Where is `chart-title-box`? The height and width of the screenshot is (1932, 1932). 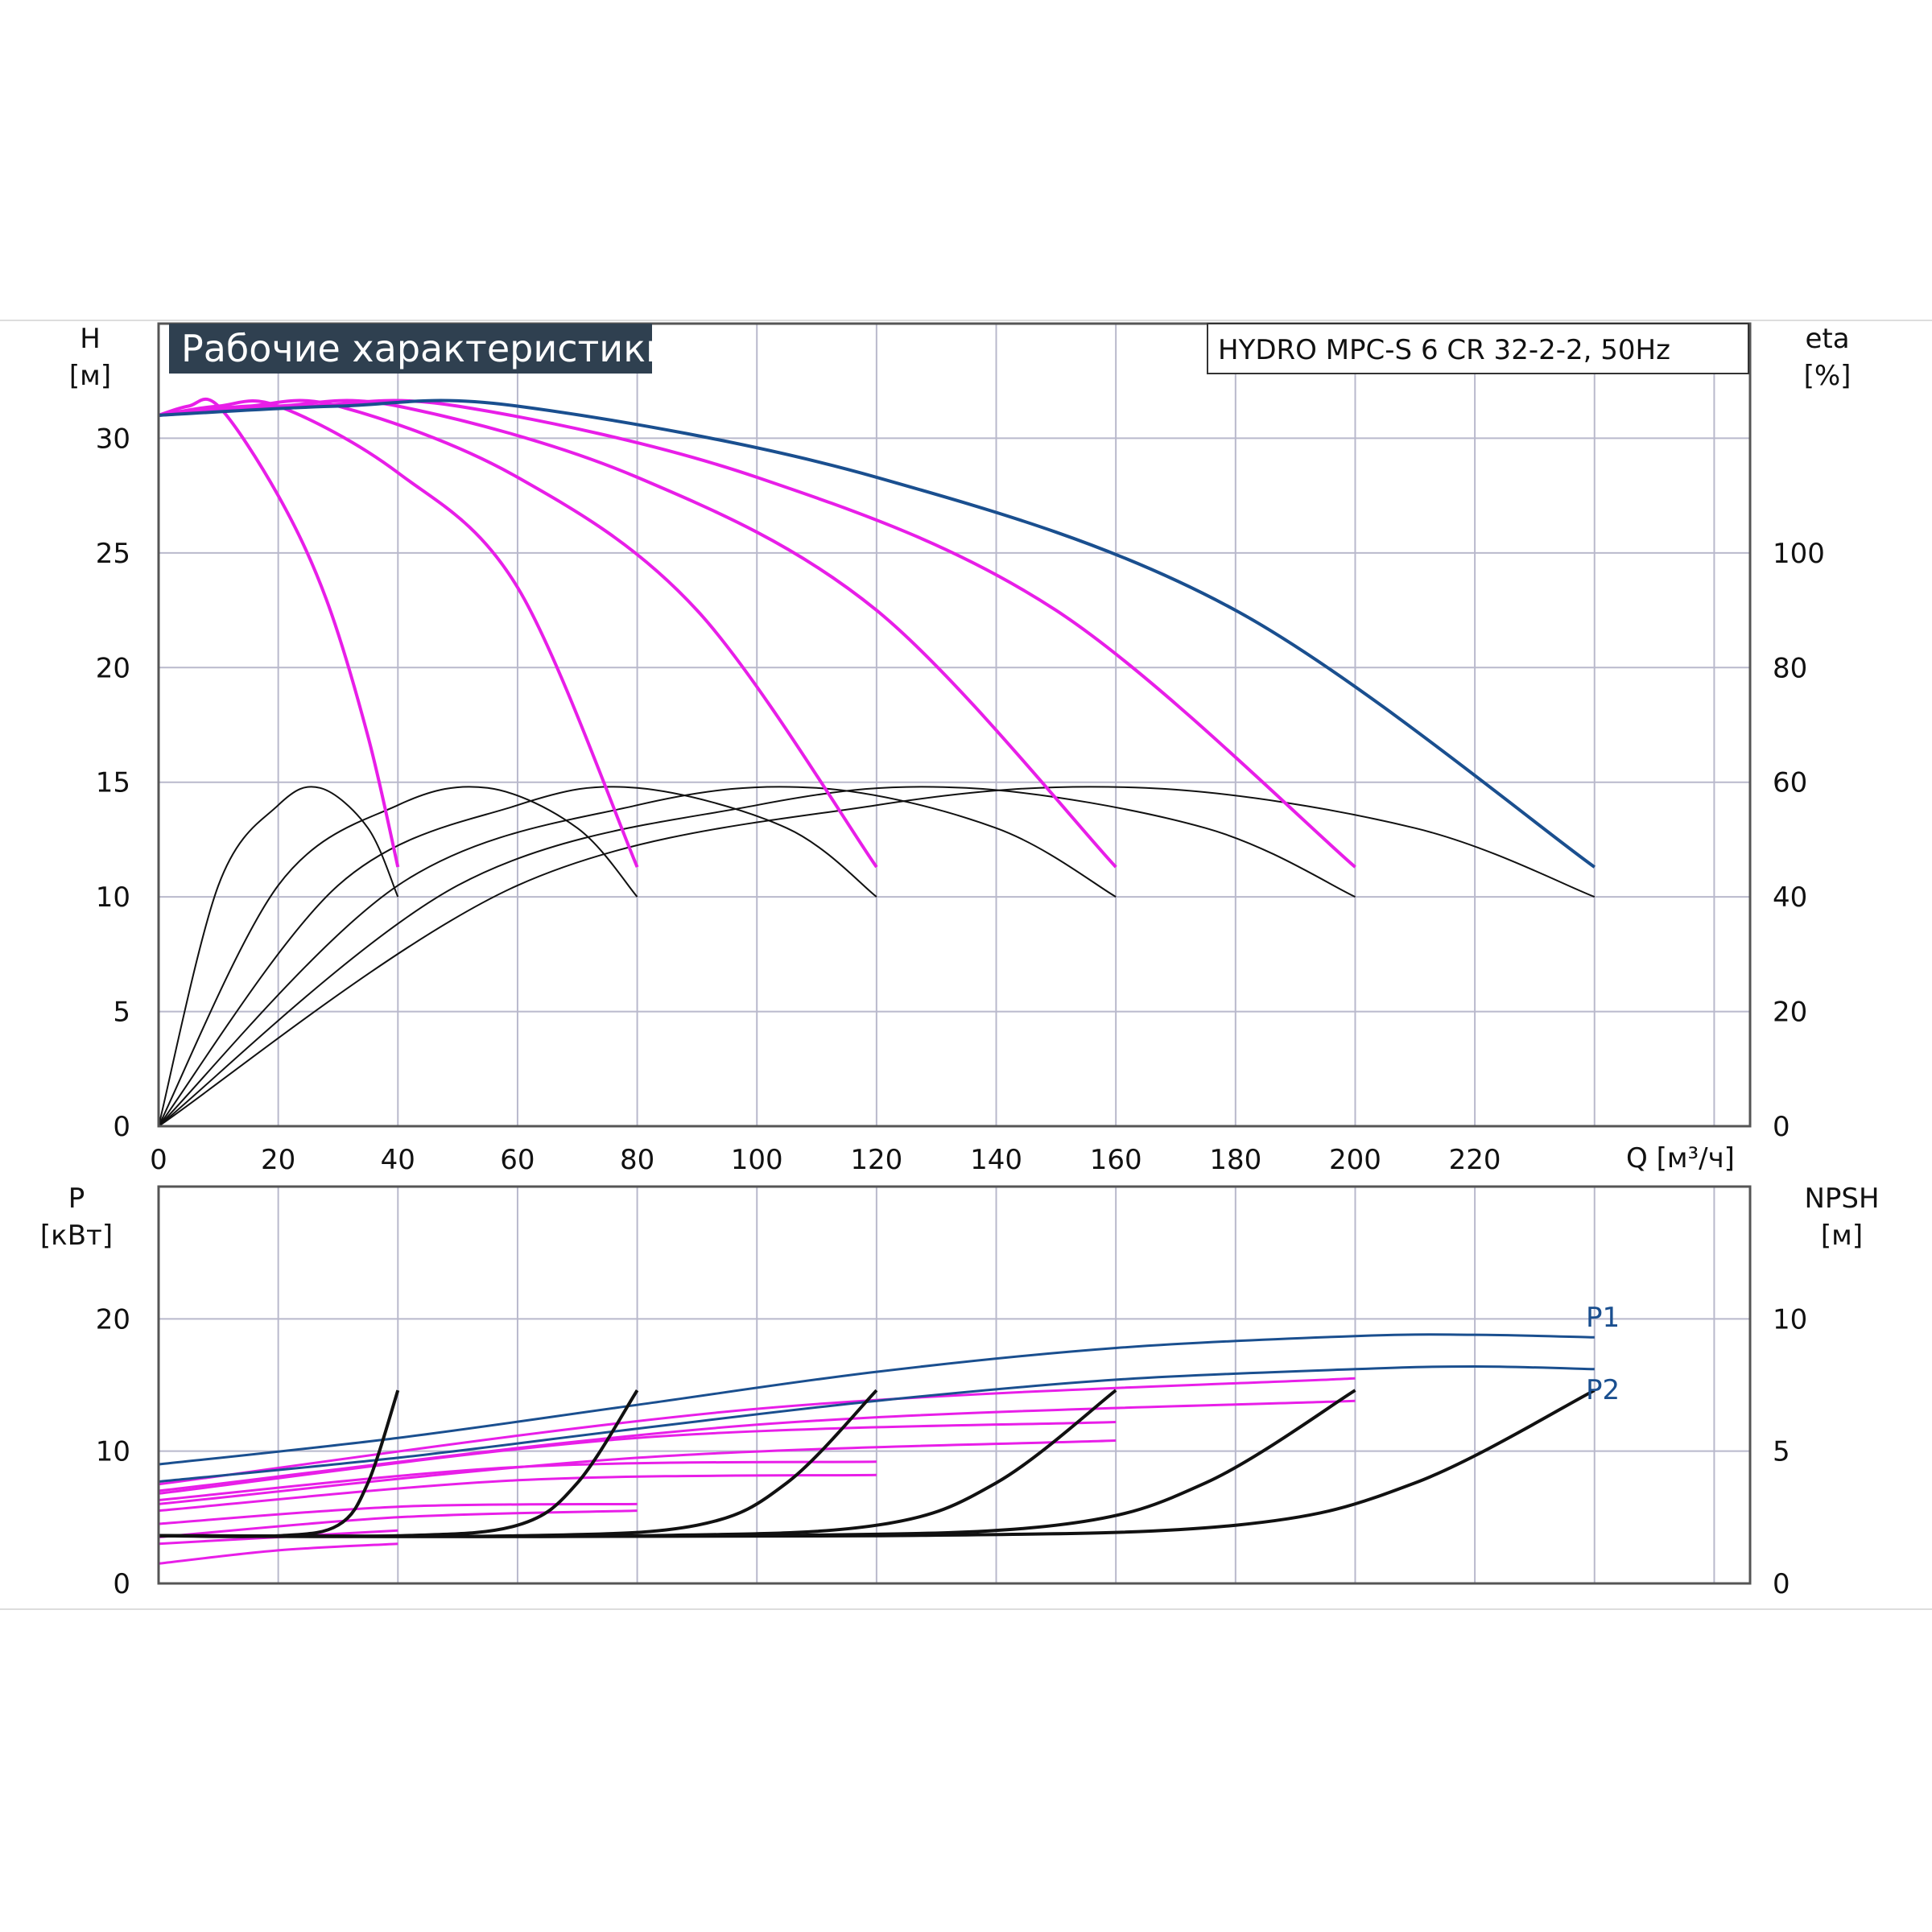
chart-title-box is located at coordinates (410, 349).